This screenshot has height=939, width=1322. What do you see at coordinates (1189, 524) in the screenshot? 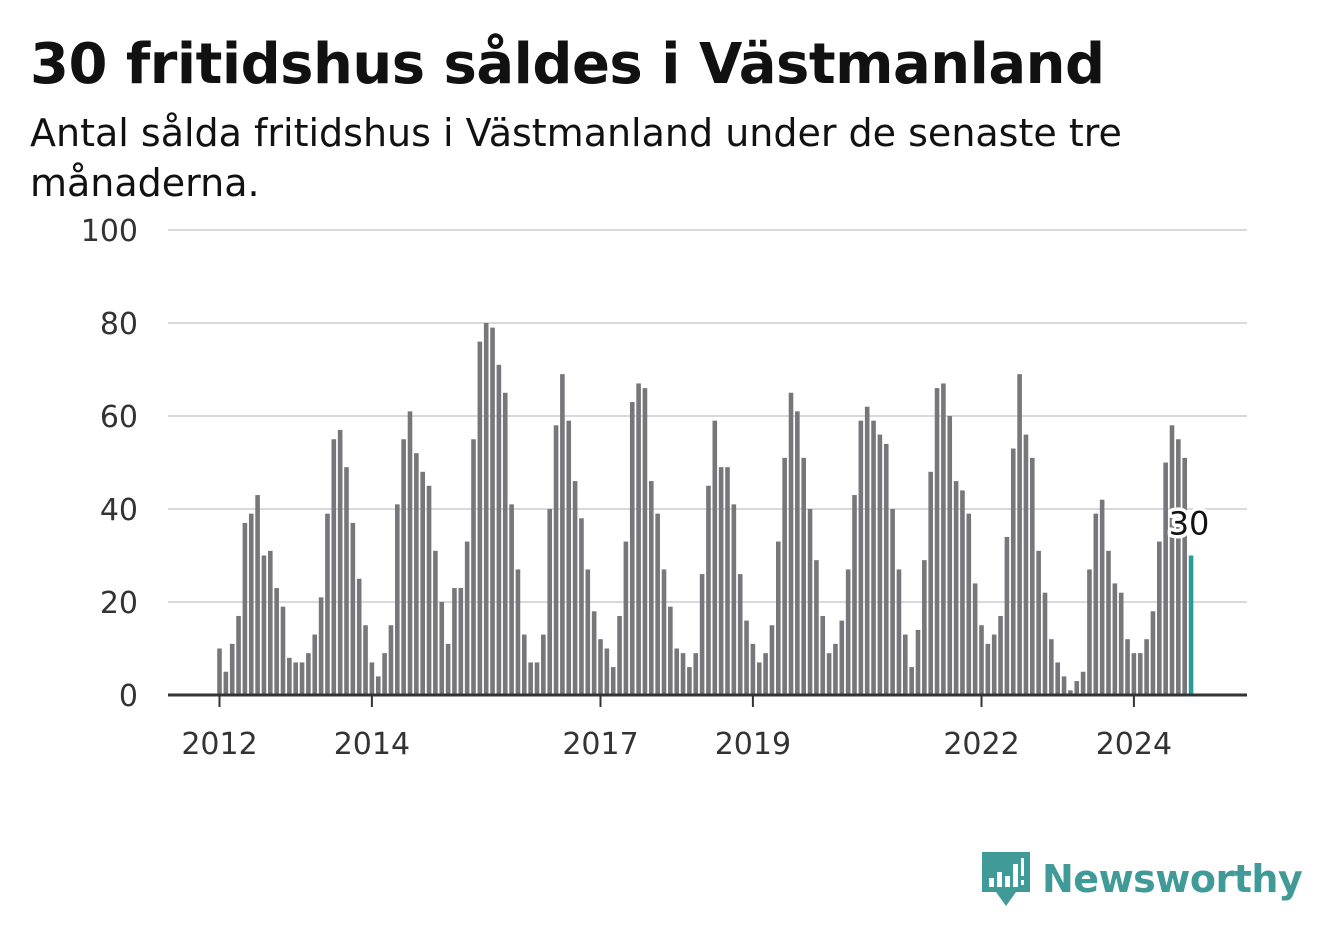
I see `latest-value-label: 30` at bounding box center [1189, 524].